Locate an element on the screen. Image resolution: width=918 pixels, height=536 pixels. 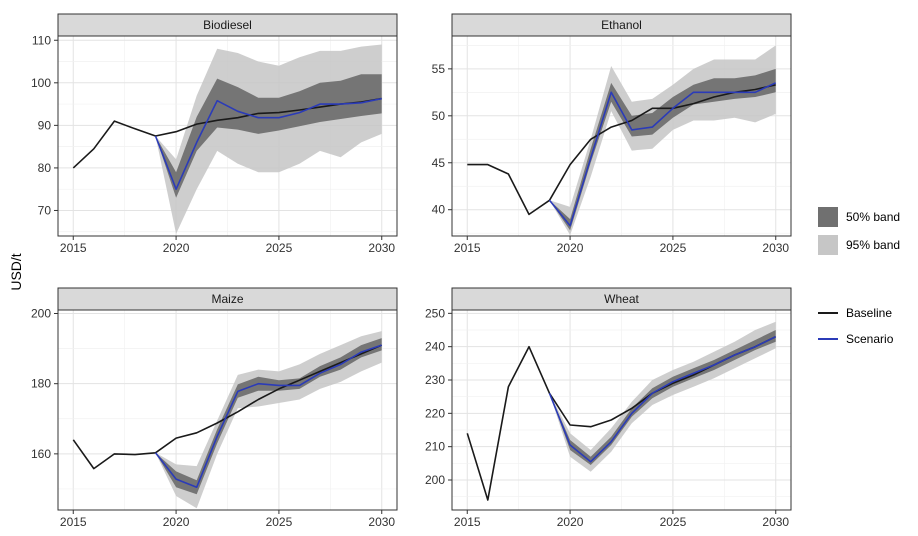
y-tick-label: 100 is located at coordinates (41, 83).